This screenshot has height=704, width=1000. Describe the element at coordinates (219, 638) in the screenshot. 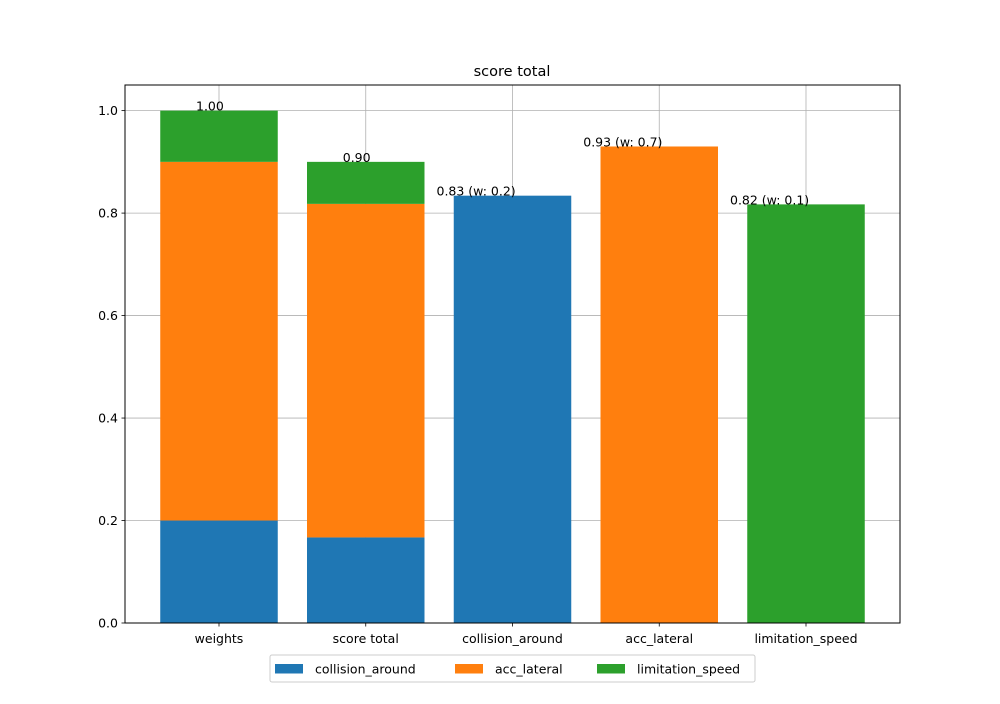

I see `x-tick-label: weights` at that location.